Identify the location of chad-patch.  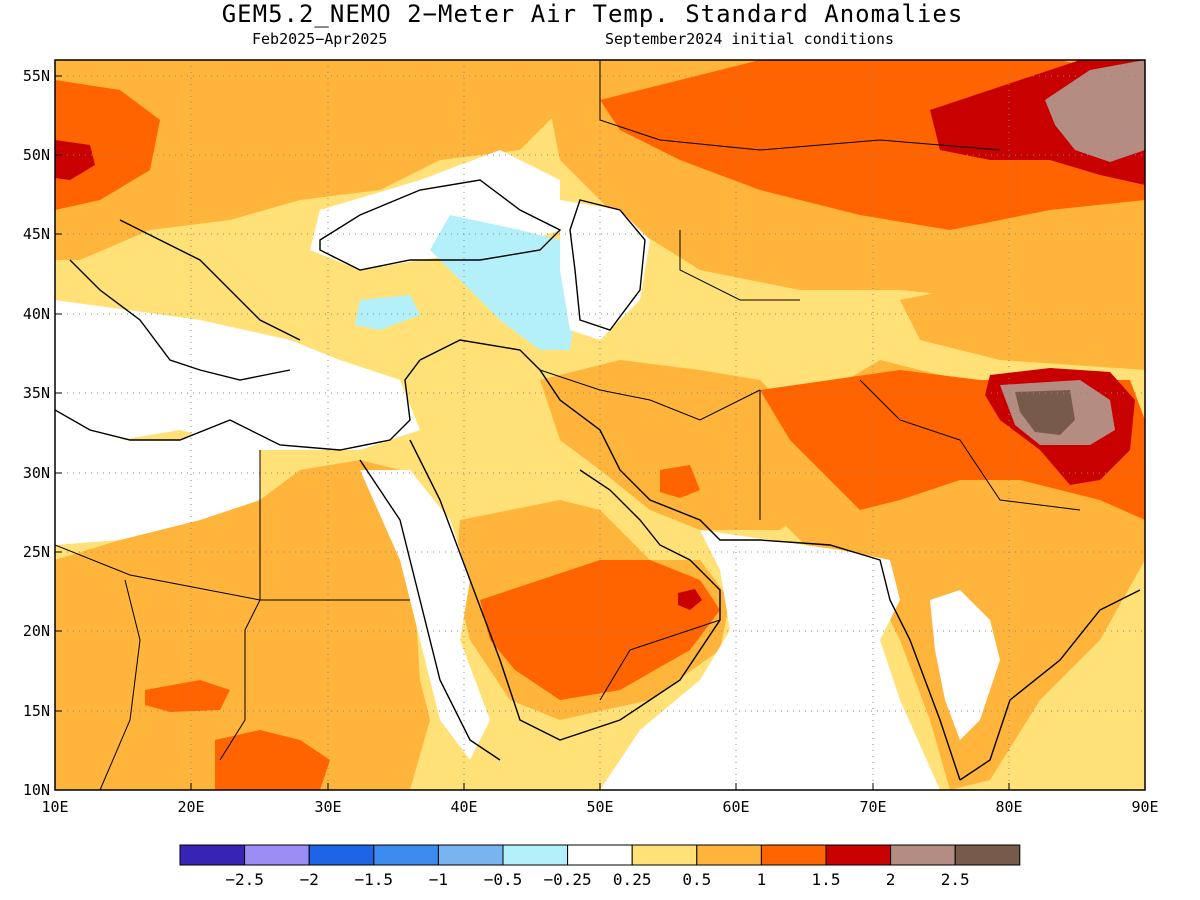
(187, 696).